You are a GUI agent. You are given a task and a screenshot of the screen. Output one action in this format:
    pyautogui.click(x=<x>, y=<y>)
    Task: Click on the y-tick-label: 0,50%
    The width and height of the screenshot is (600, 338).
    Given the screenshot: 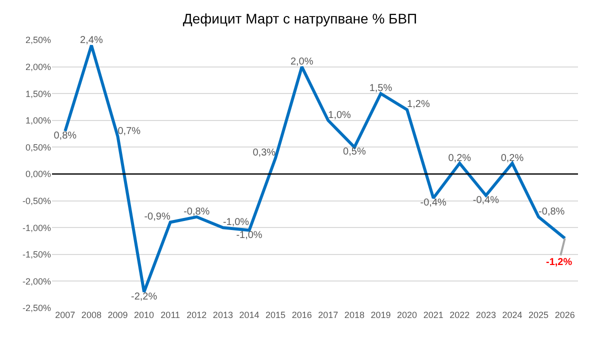 What is the action you would take?
    pyautogui.click(x=38, y=147)
    